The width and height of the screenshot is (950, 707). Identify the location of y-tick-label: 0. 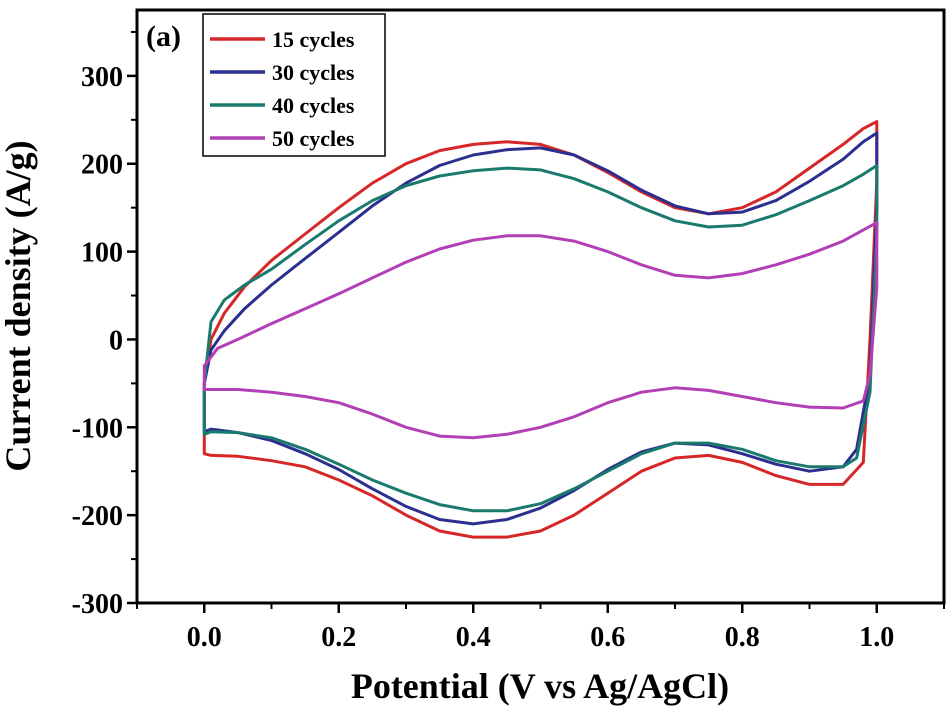
(116, 340).